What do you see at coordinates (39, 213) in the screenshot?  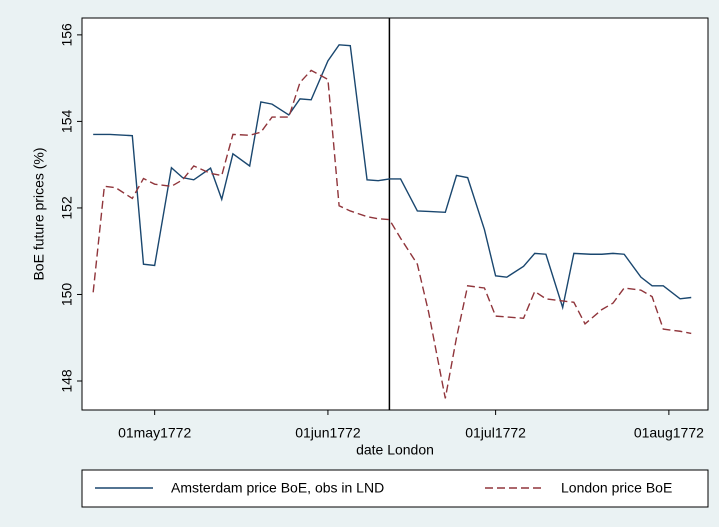 I see `y-axis-title: BoE future prices (%)` at bounding box center [39, 213].